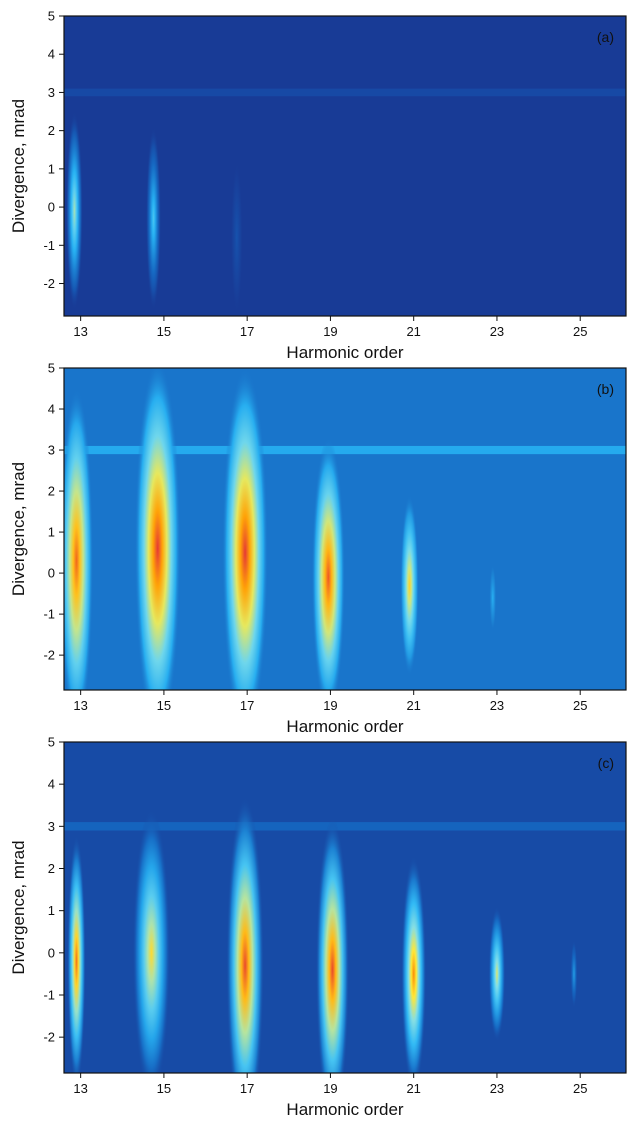  What do you see at coordinates (606, 763) in the screenshot?
I see `panel-label: (c)` at bounding box center [606, 763].